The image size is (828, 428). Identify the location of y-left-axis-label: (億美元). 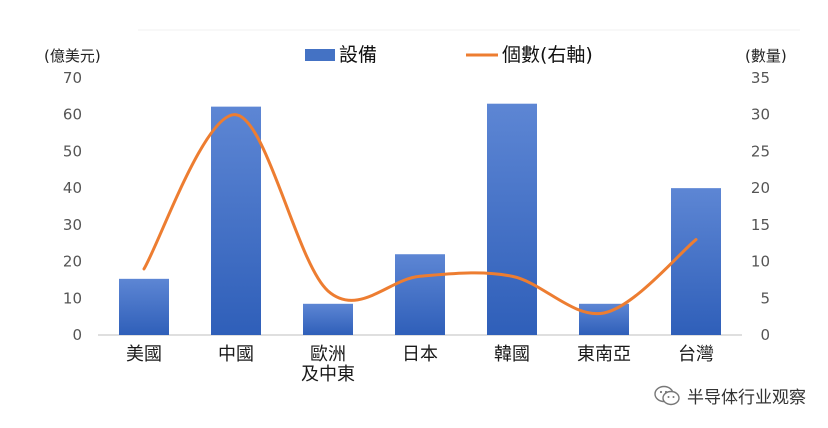
(72, 56).